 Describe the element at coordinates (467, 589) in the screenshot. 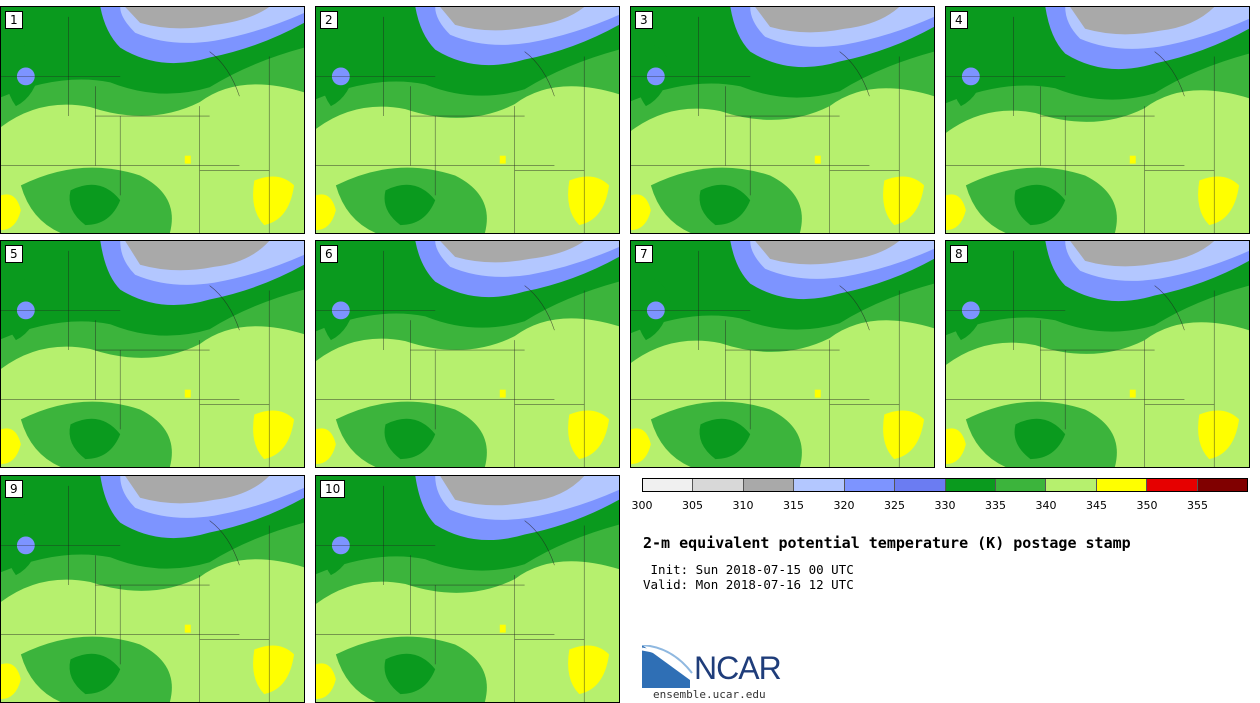

I see `map-panel-10: 10` at that location.